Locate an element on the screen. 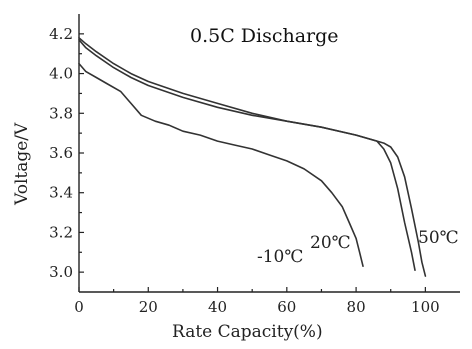 This screenshot has width=472, height=349. y-tick-label: 3.0 is located at coordinates (61, 272).